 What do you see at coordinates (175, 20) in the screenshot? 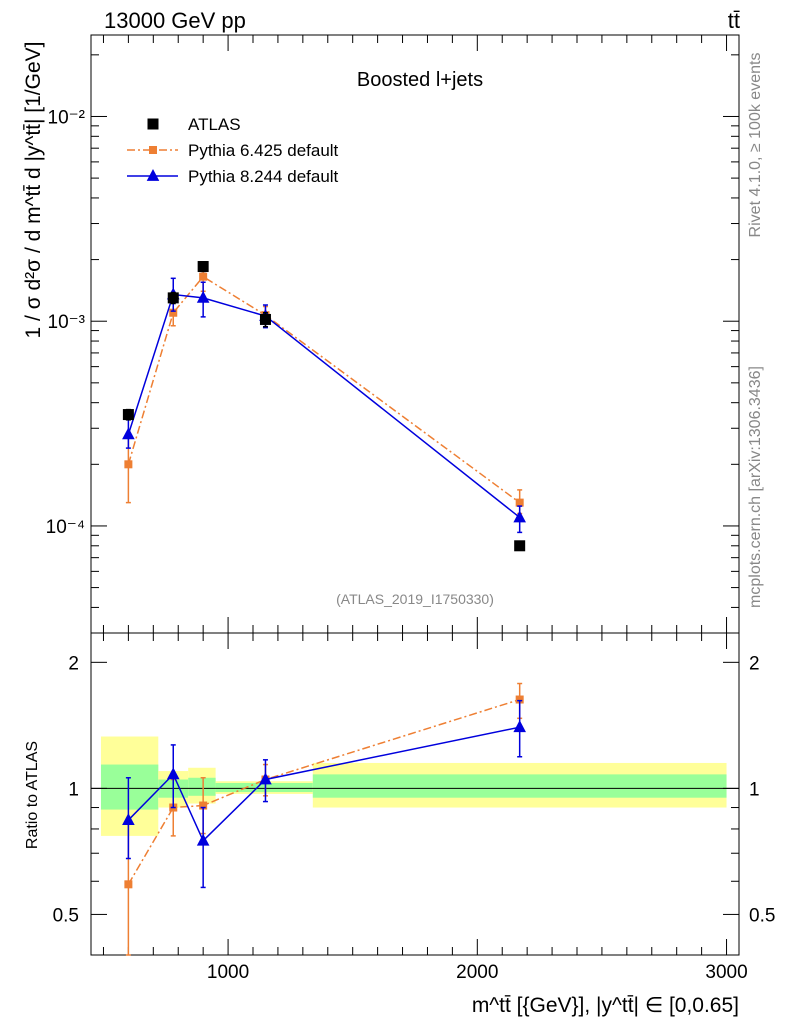
I see `energy-label: 13000 GeV pp` at bounding box center [175, 20].